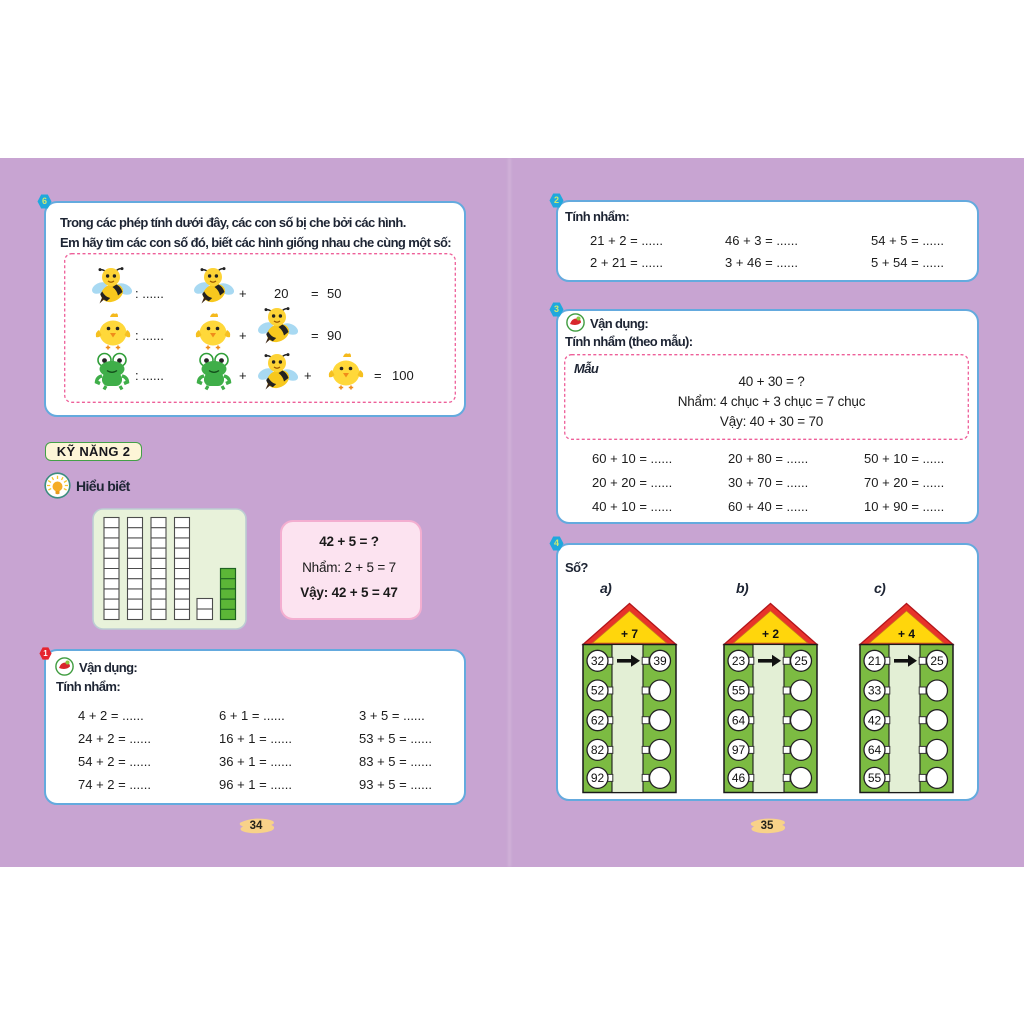  Describe the element at coordinates (770, 634) in the screenshot. I see `svg-text: + 2` at that location.